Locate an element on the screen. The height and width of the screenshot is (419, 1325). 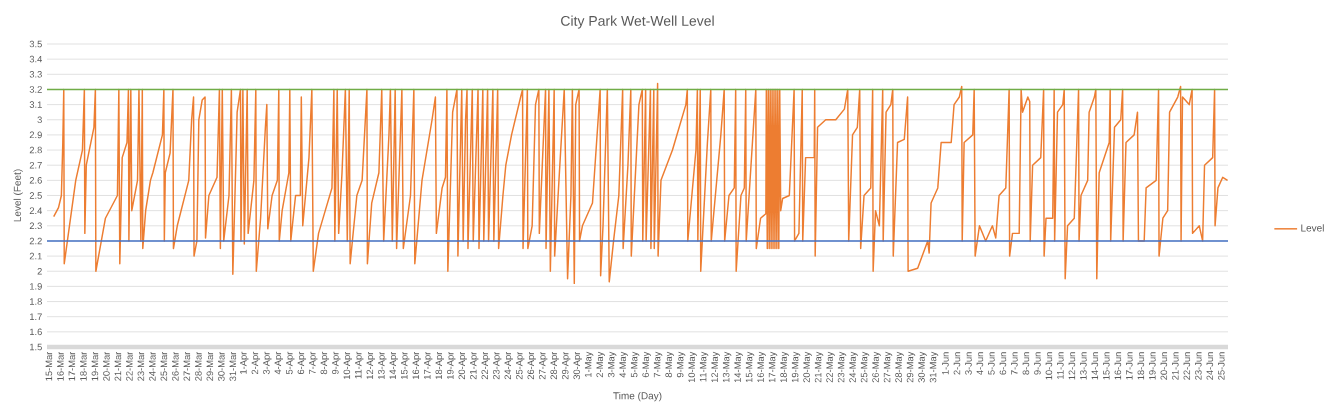
y-tick-label: 1.7 is located at coordinates (36, 316).